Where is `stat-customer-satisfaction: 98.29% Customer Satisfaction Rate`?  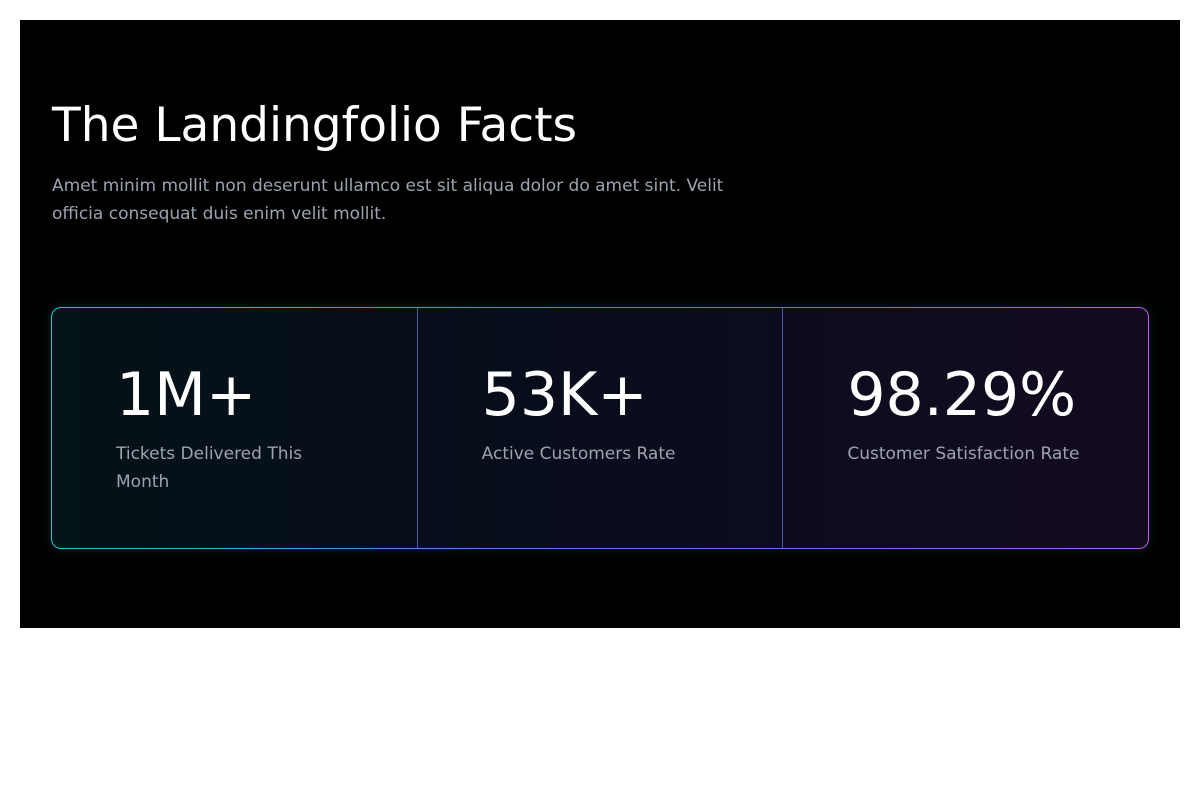
stat-customer-satisfaction: 98.29% Customer Satisfaction Rate is located at coordinates (965, 428).